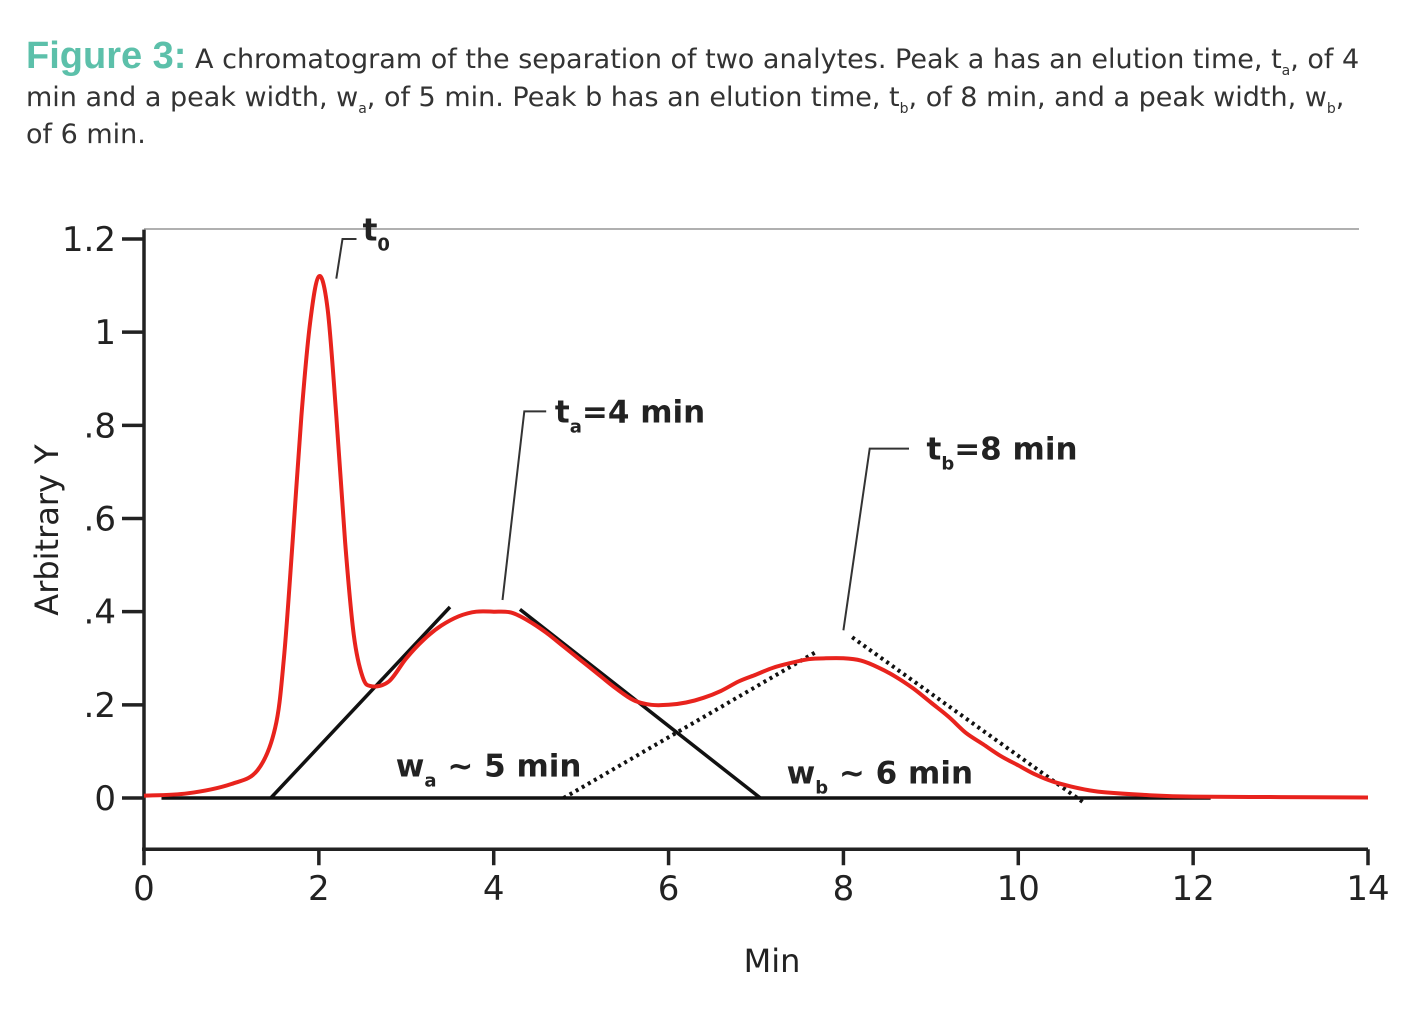  I want to click on annotation-rest: ~ 5 min, so click(509, 766).